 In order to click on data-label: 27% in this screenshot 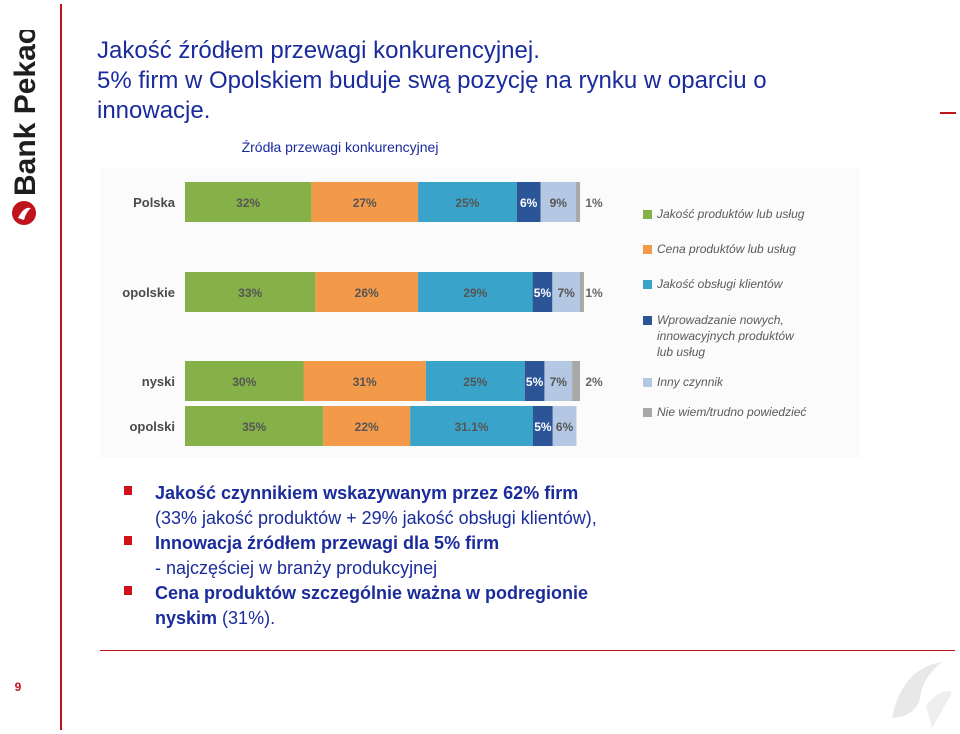, I will do `click(365, 203)`.